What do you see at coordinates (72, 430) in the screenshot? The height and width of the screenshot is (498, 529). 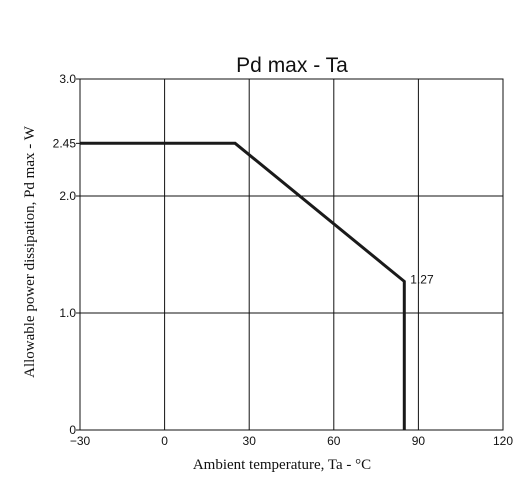 I see `y-tick-label: 0` at bounding box center [72, 430].